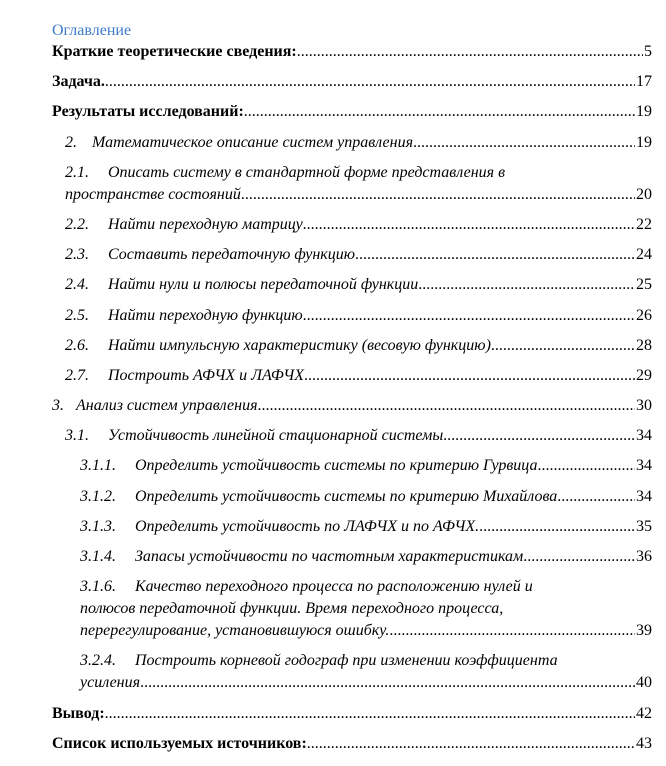  What do you see at coordinates (644, 743) in the screenshot?
I see `toc-page-number: 43` at bounding box center [644, 743].